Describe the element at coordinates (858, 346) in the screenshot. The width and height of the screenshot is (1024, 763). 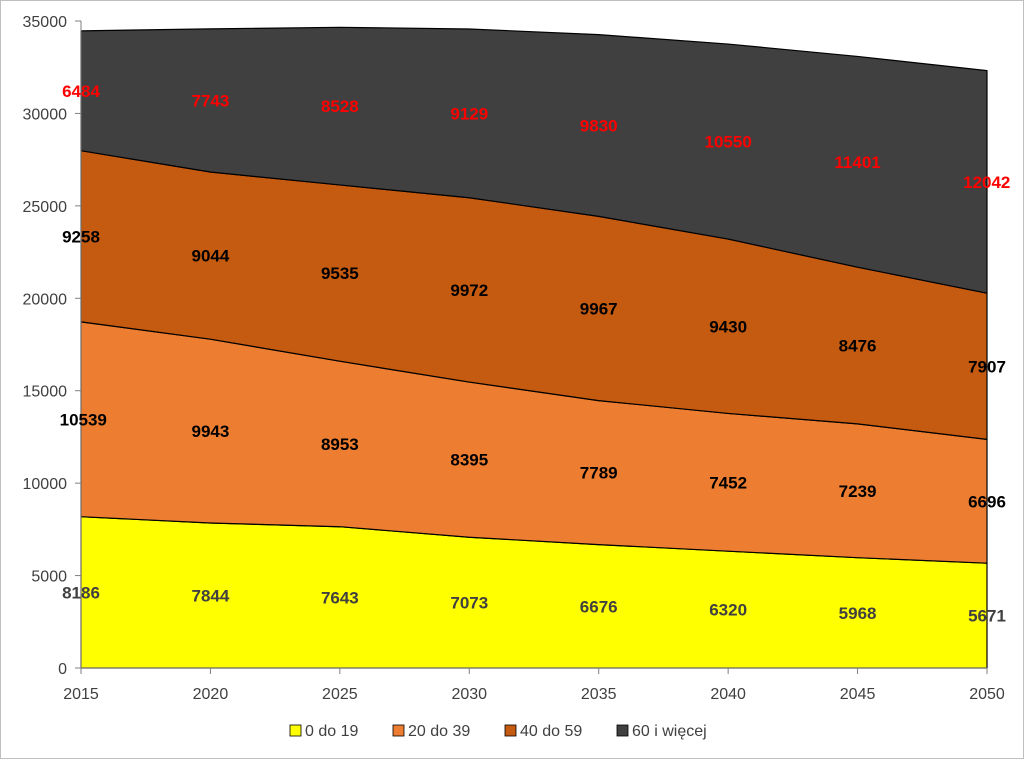
I see `data-label: 8476` at that location.